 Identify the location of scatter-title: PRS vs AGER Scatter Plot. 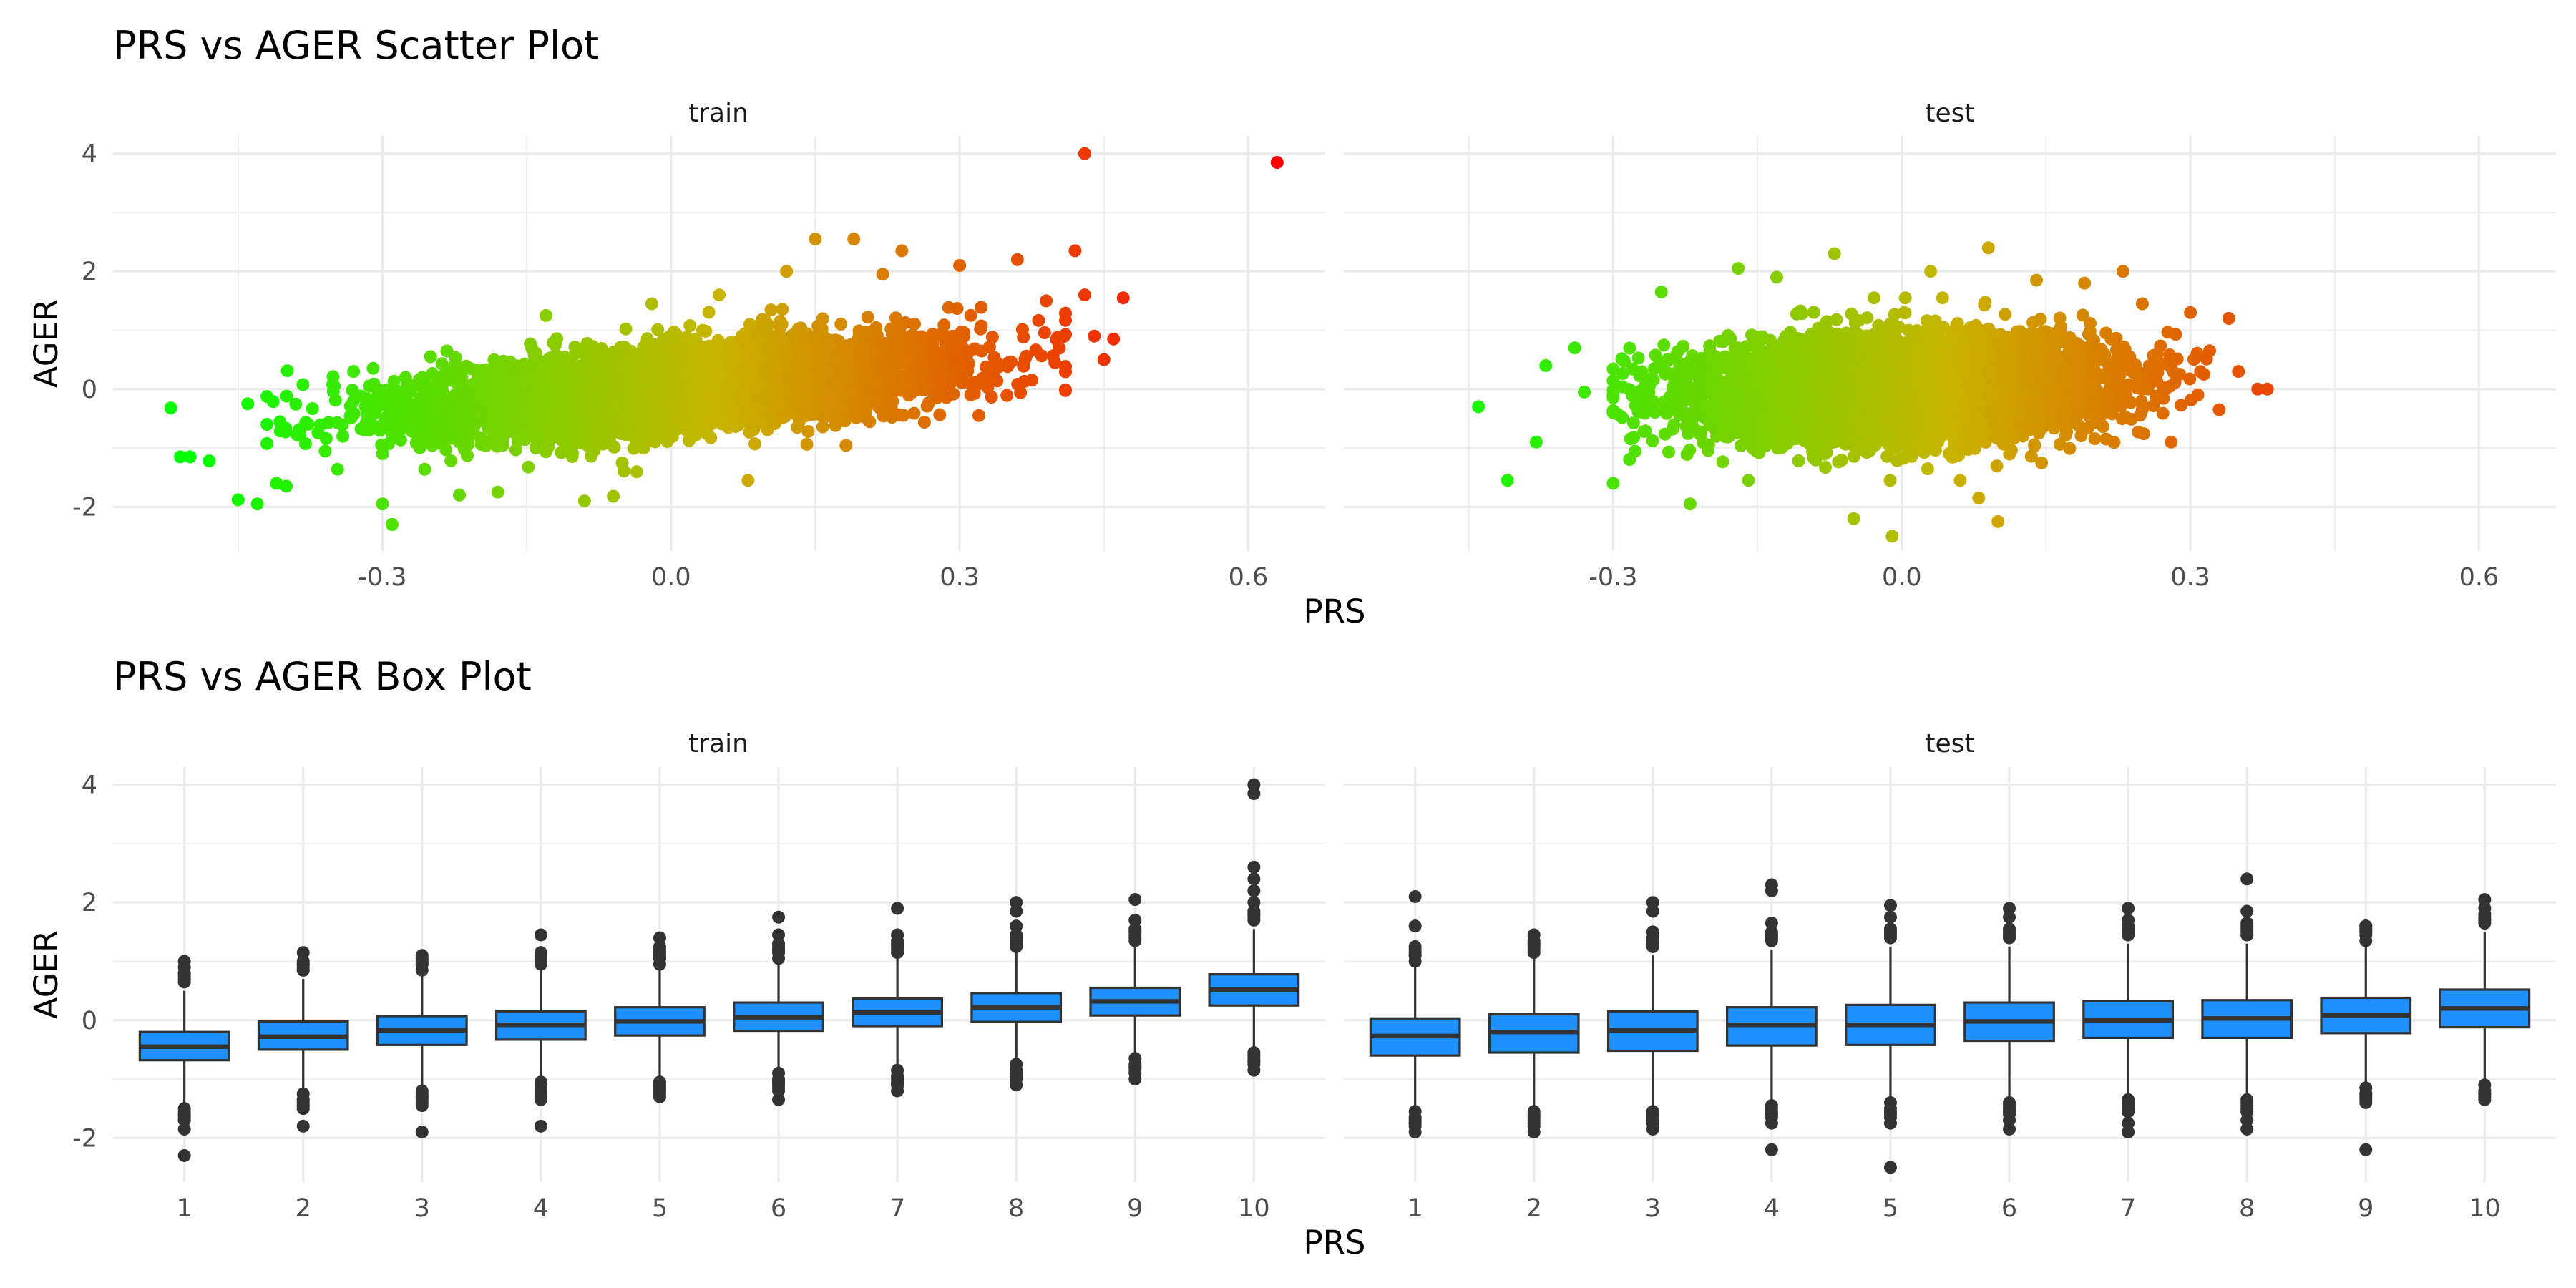
(356, 45).